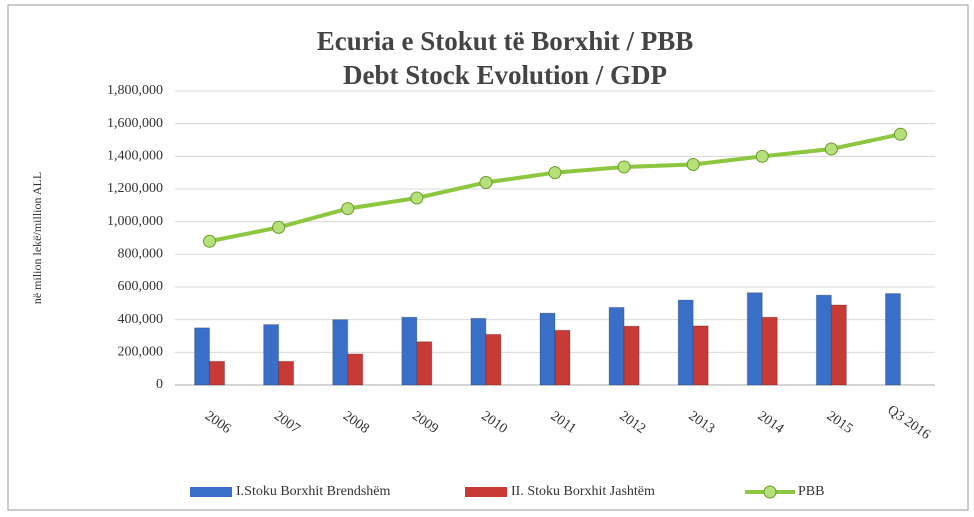 This screenshot has height=517, width=974. Describe the element at coordinates (135, 123) in the screenshot. I see `y-tick-label: 1,600,000` at that location.